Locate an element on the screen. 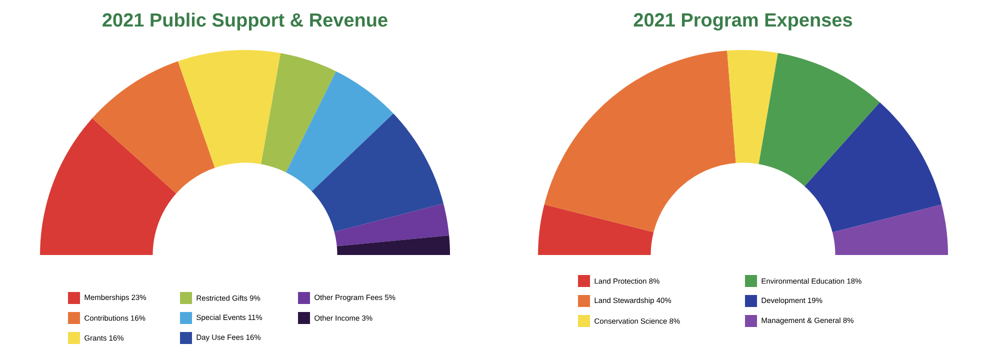 This screenshot has width=1000, height=349. chart-title: 2021 Public Support & Revenue is located at coordinates (245, 21).